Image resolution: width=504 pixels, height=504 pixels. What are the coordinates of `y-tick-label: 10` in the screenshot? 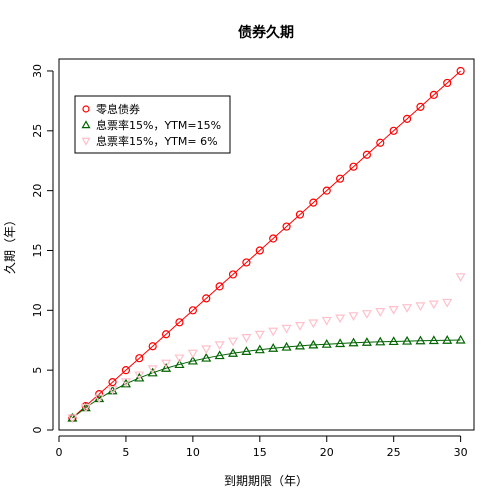 It's located at (37, 310).